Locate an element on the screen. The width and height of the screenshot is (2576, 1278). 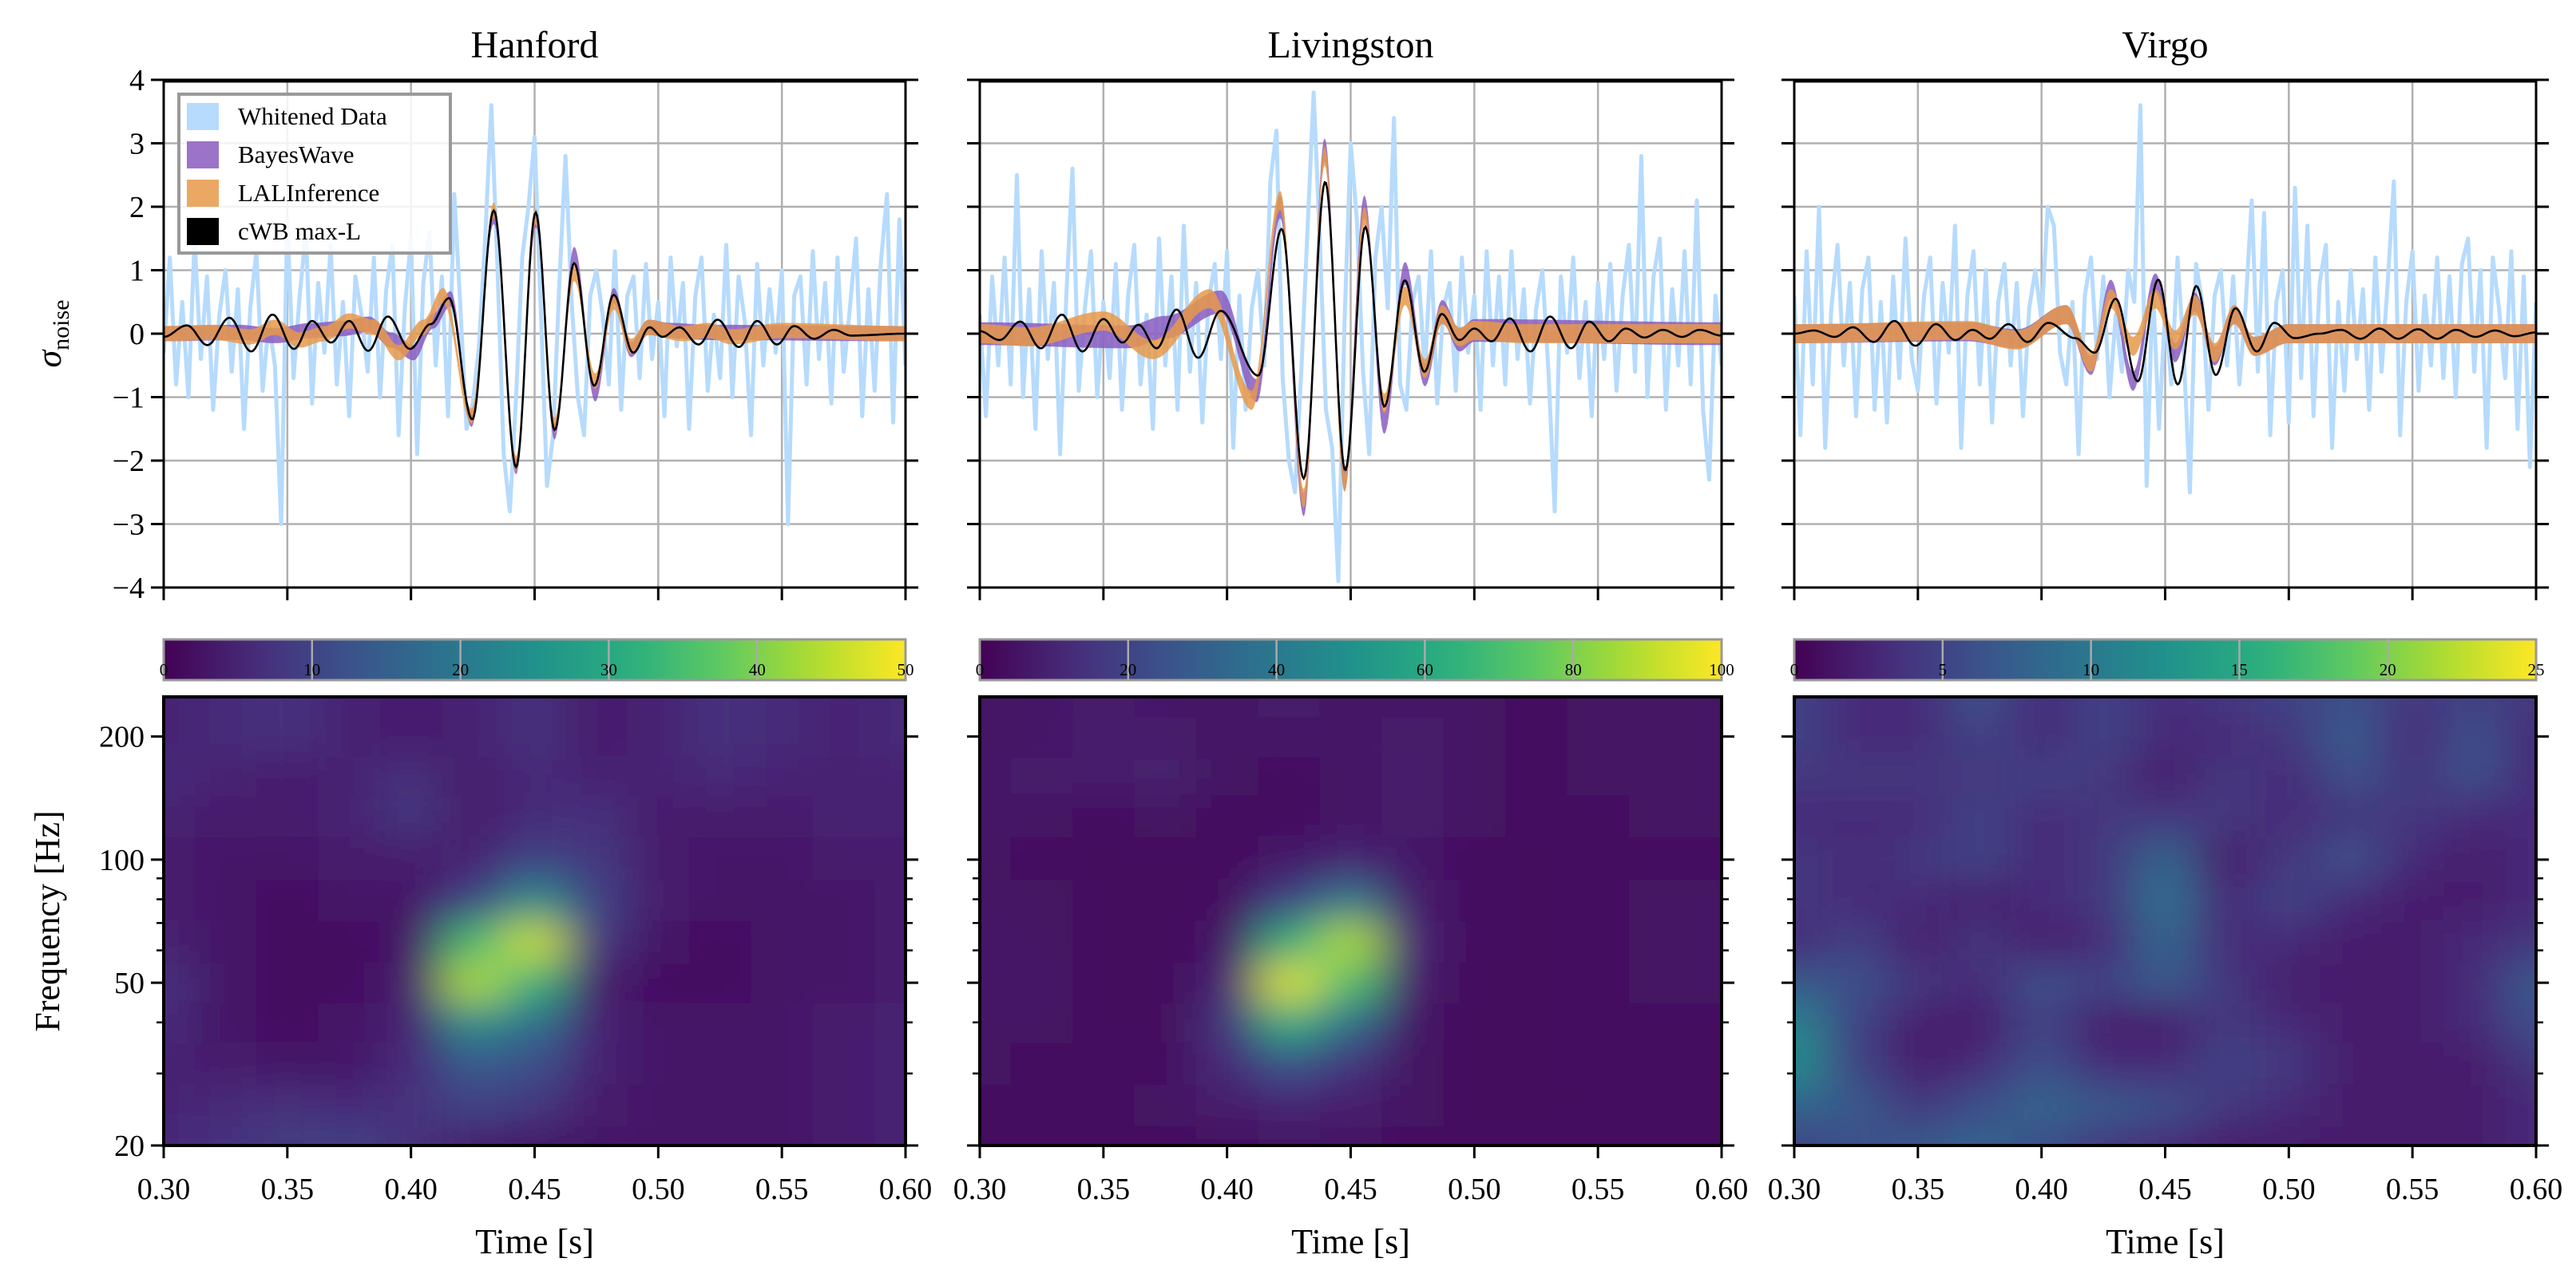
y-tick-label: 1 is located at coordinates (137, 271).